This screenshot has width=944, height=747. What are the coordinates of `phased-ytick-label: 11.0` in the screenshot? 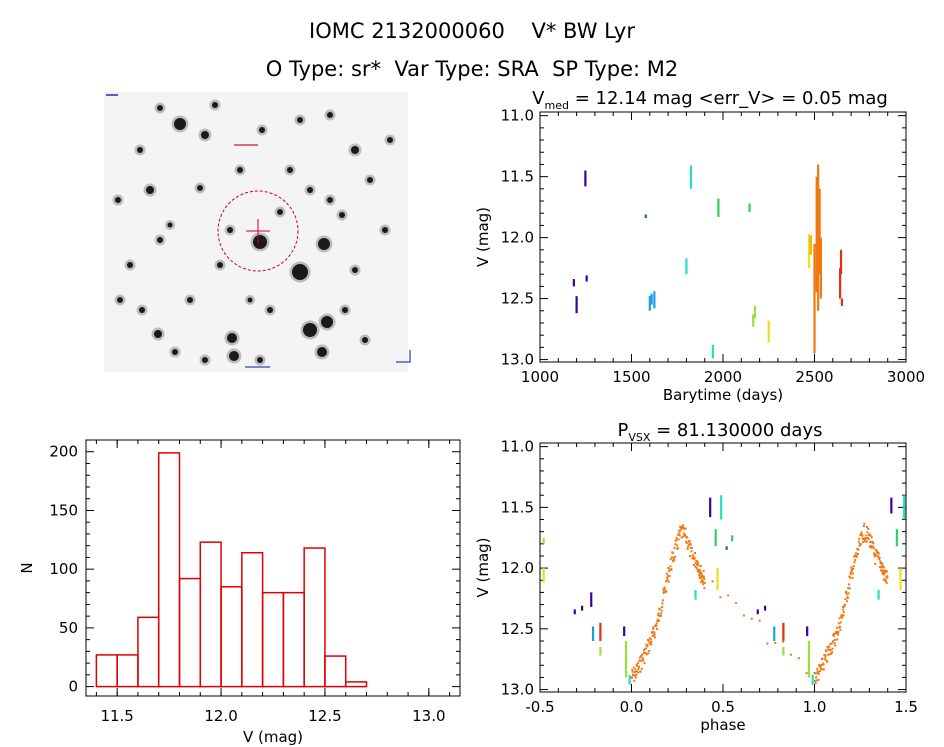 It's located at (517, 447).